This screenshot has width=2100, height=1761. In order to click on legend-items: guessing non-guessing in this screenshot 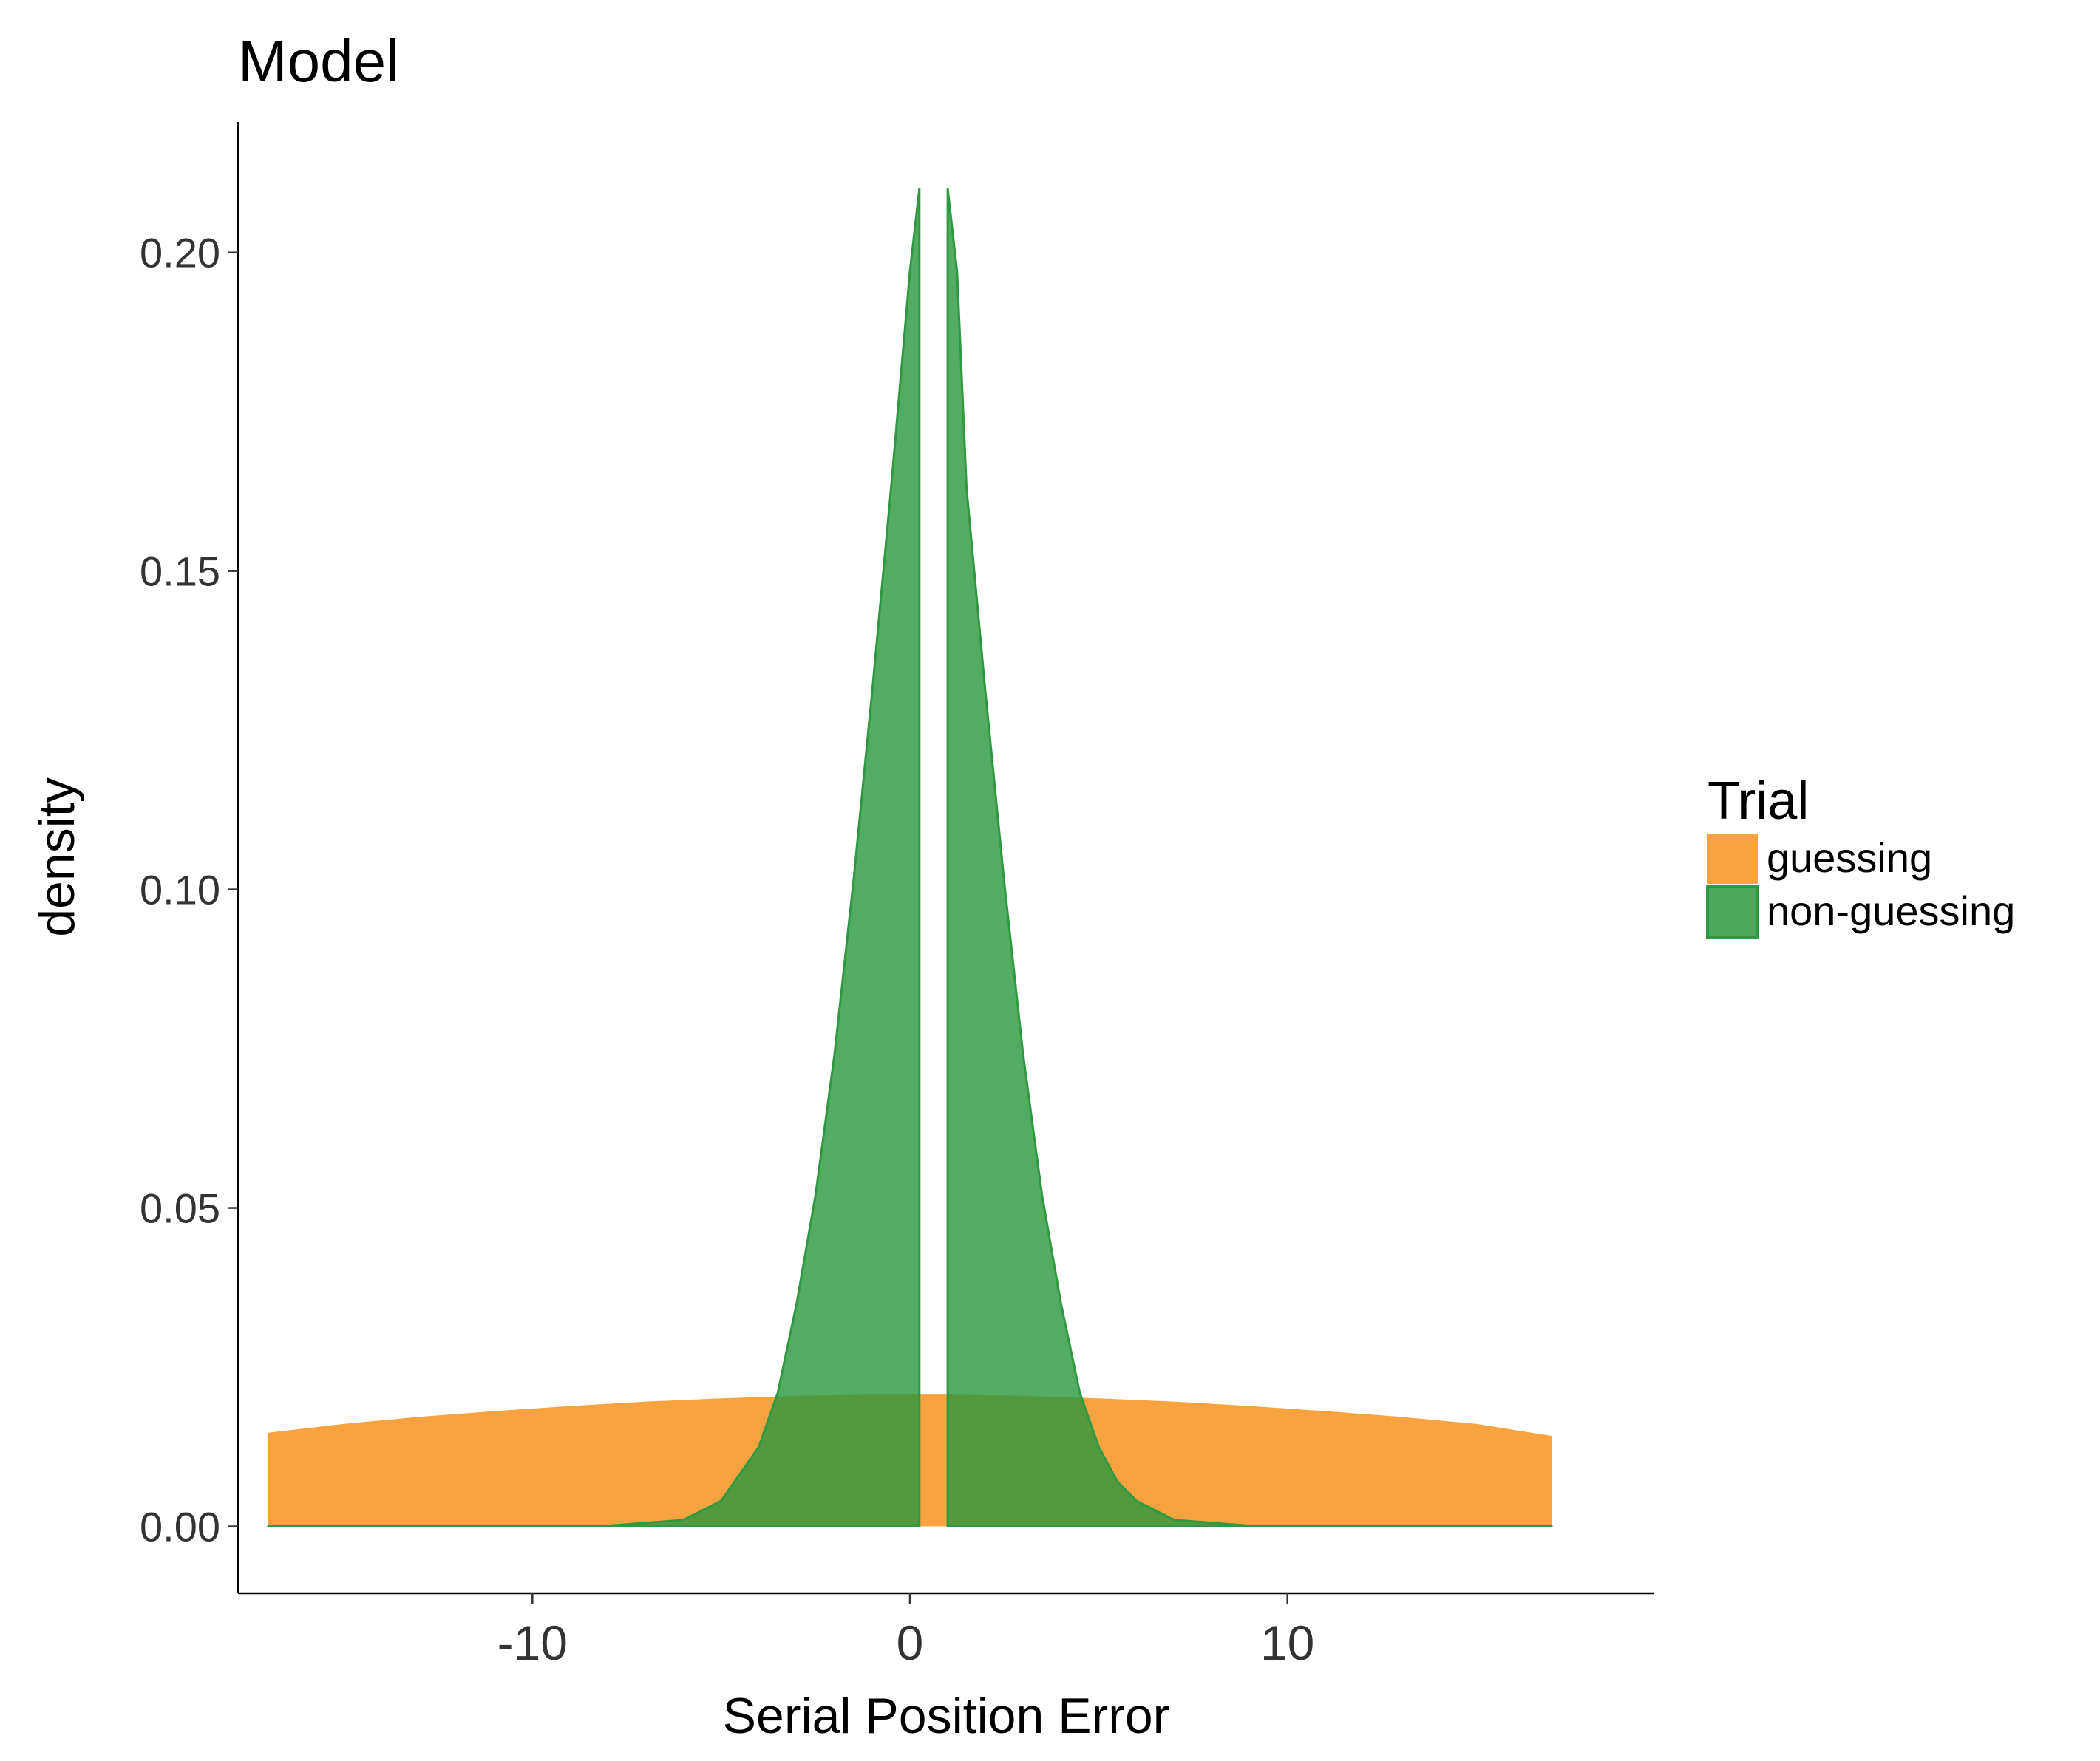, I will do `click(1860, 887)`.